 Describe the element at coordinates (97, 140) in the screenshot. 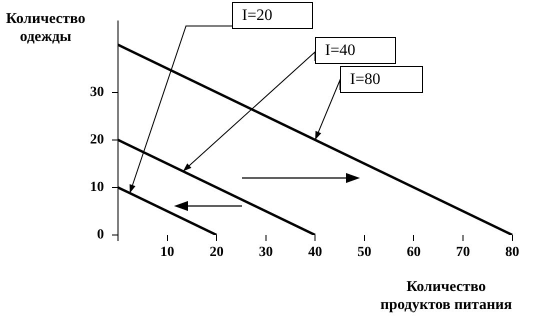

I see `y-tick-label: 20` at that location.